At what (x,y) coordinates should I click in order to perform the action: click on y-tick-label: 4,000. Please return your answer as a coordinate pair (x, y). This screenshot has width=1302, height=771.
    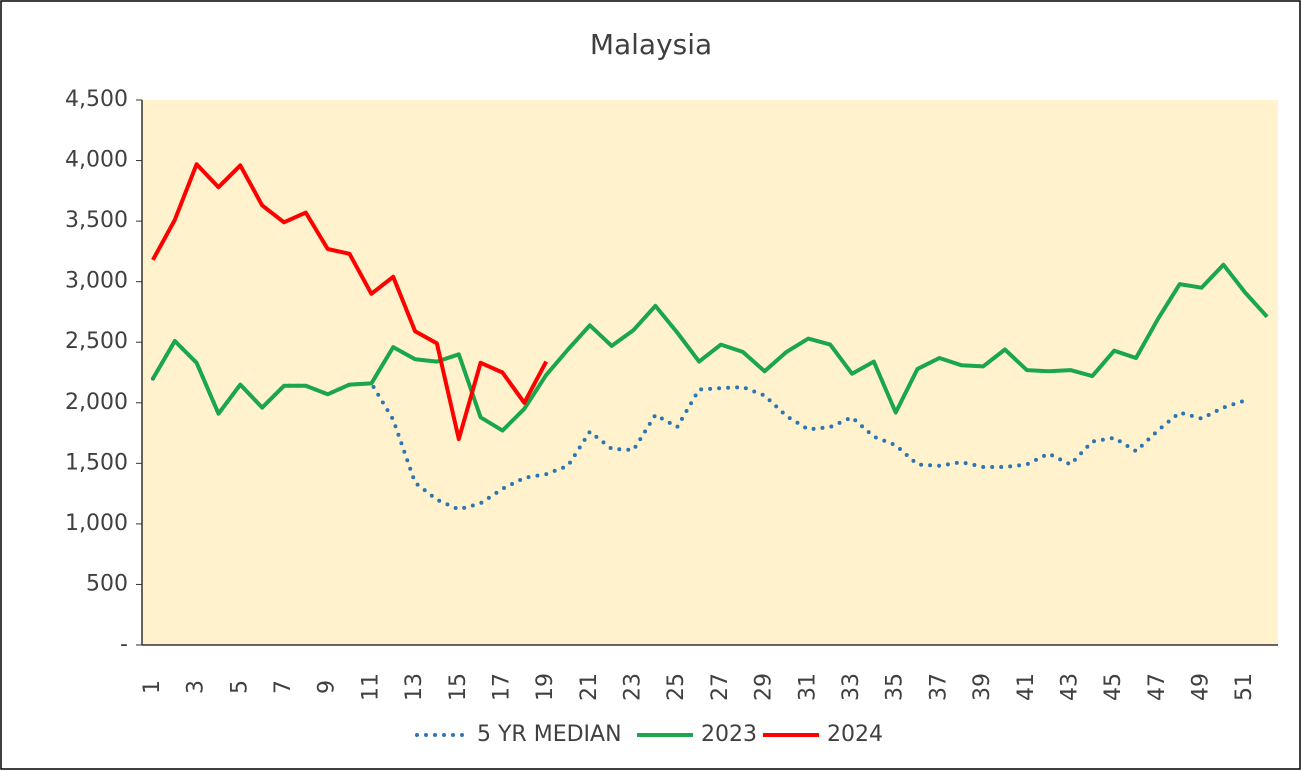
    Looking at the image, I should click on (96, 160).